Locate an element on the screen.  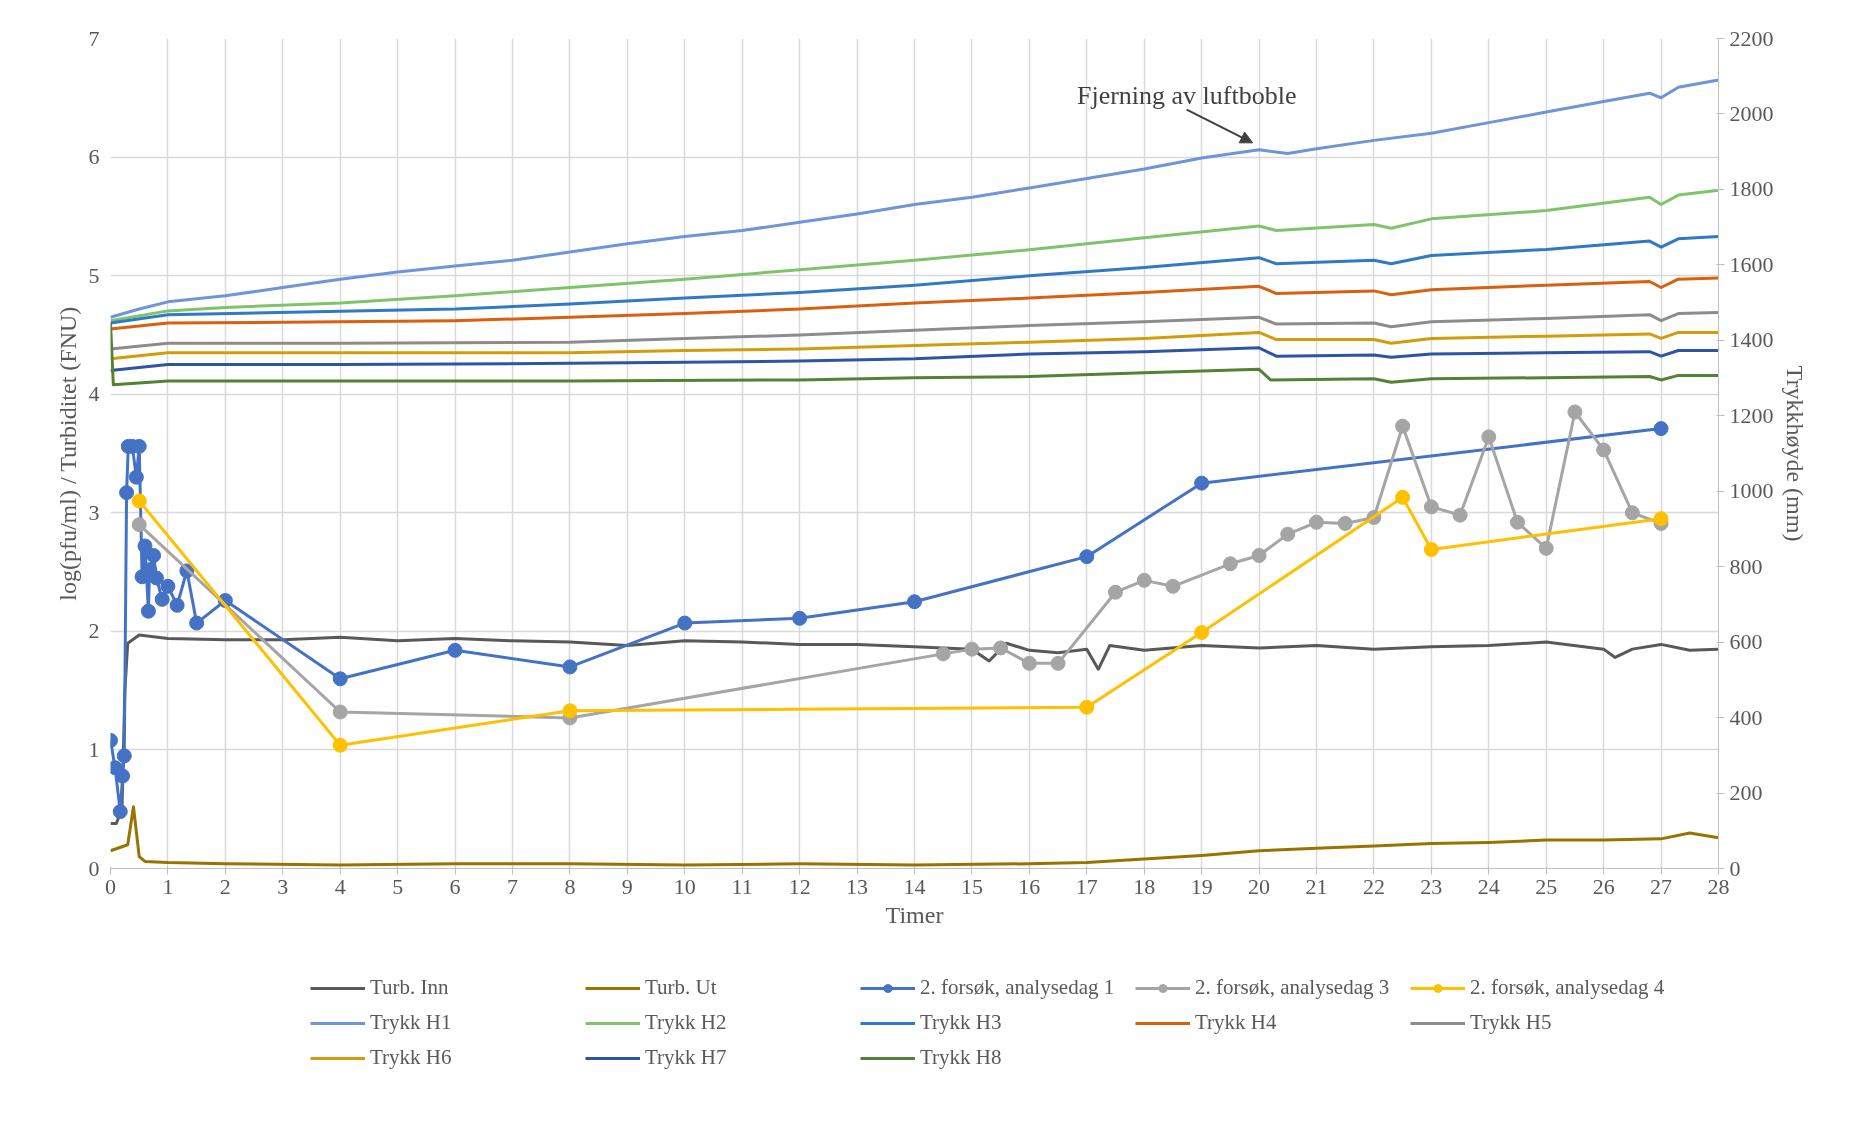
y2-tick-label: 600 is located at coordinates (1746, 642).